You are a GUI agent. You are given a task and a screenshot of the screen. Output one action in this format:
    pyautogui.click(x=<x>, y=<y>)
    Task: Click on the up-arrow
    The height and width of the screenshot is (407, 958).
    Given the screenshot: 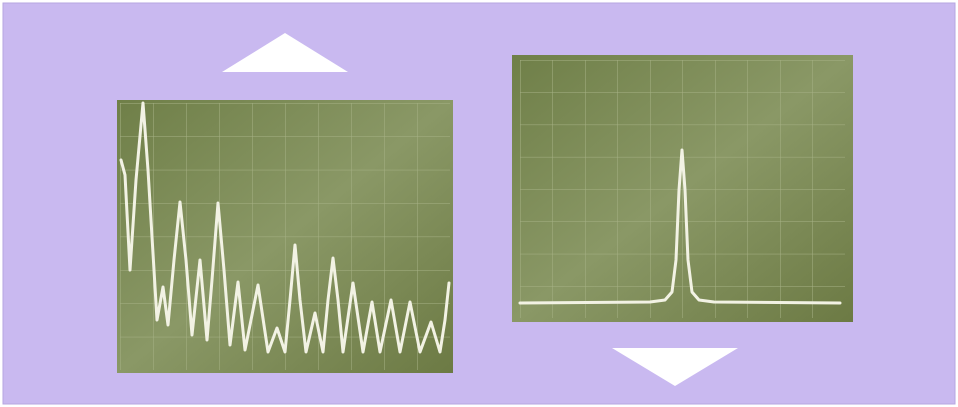 What is the action you would take?
    pyautogui.click(x=285, y=52)
    